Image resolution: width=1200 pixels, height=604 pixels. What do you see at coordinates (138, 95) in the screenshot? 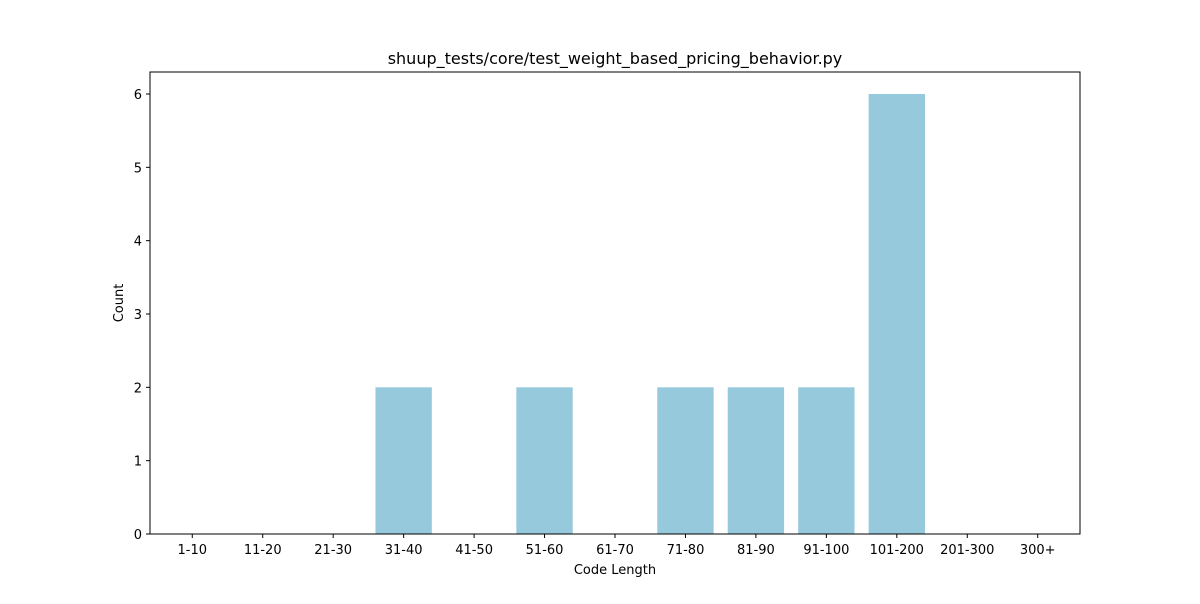
I see `y-tick-label: 6` at bounding box center [138, 95].